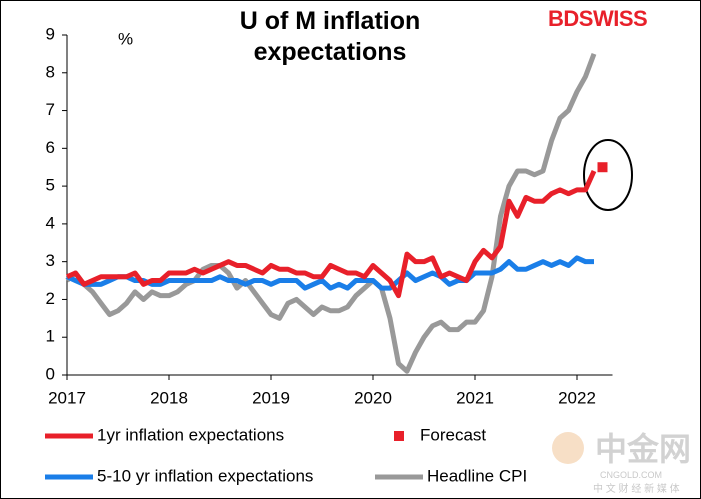  What do you see at coordinates (50, 373) in the screenshot?
I see `y-tick-label: 0` at bounding box center [50, 373].